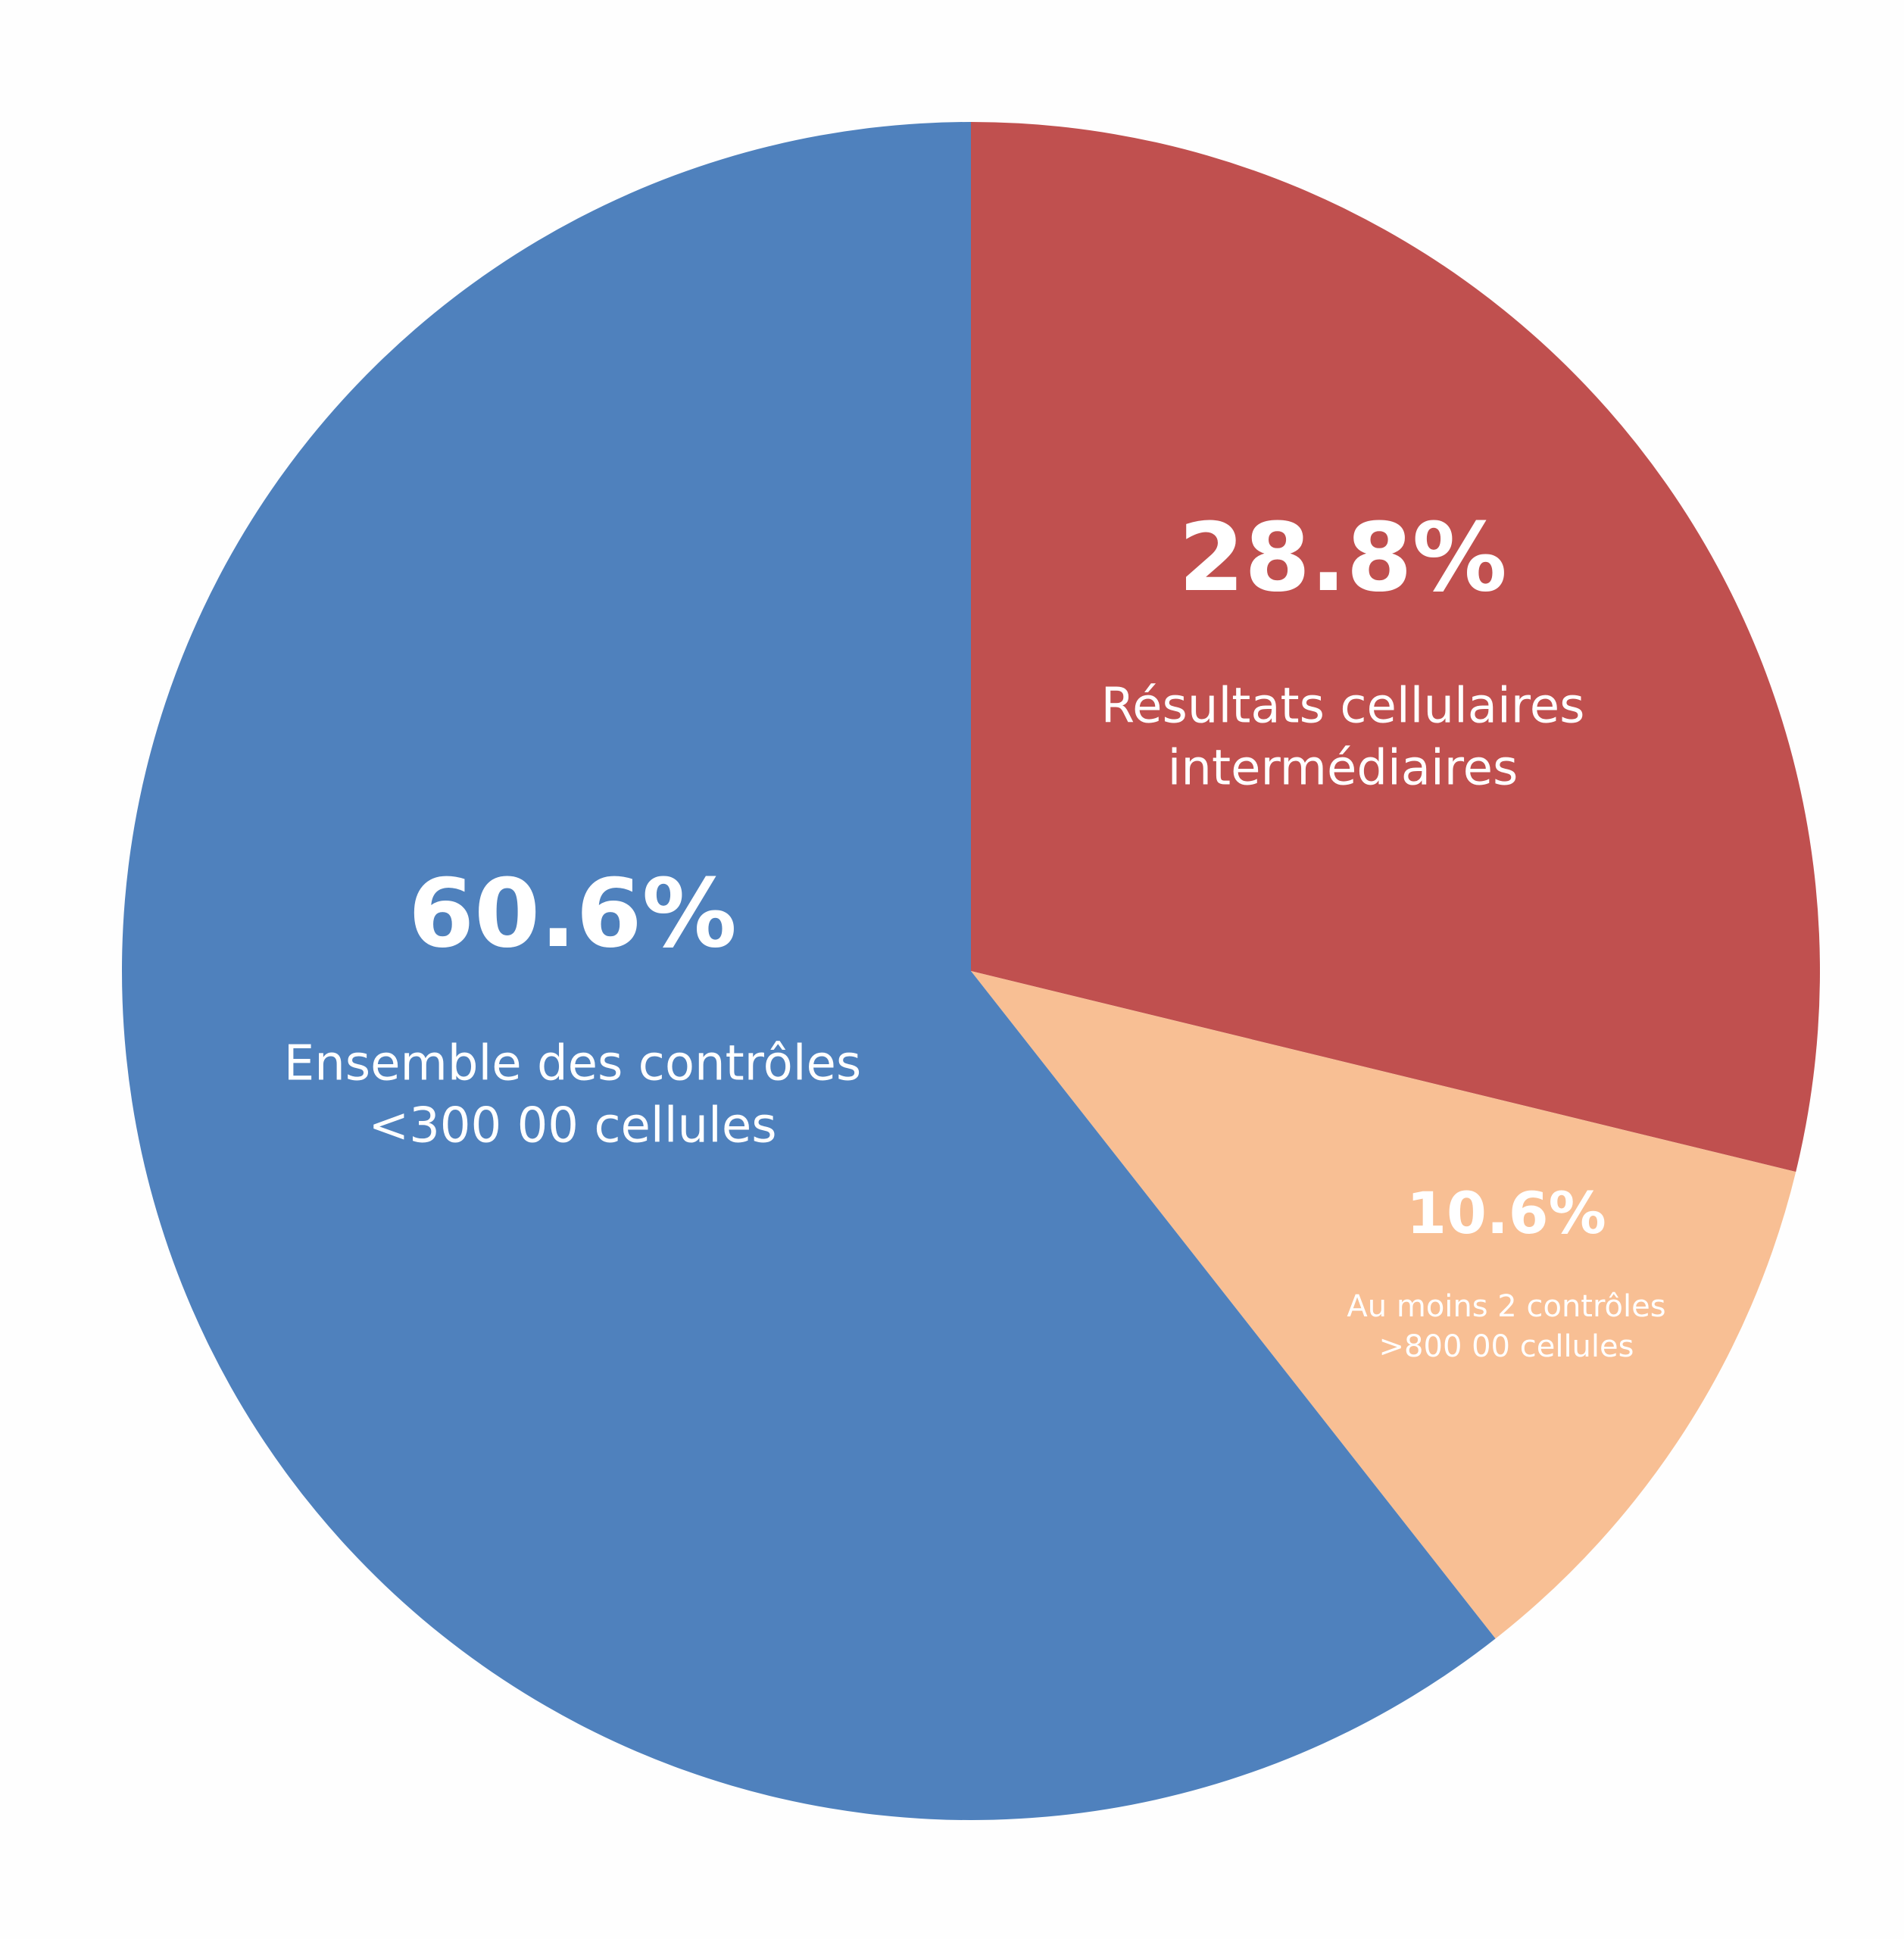 The width and height of the screenshot is (1904, 1939). What do you see at coordinates (1506, 1346) in the screenshot?
I see `slice-label: >800 00 cellules` at bounding box center [1506, 1346].